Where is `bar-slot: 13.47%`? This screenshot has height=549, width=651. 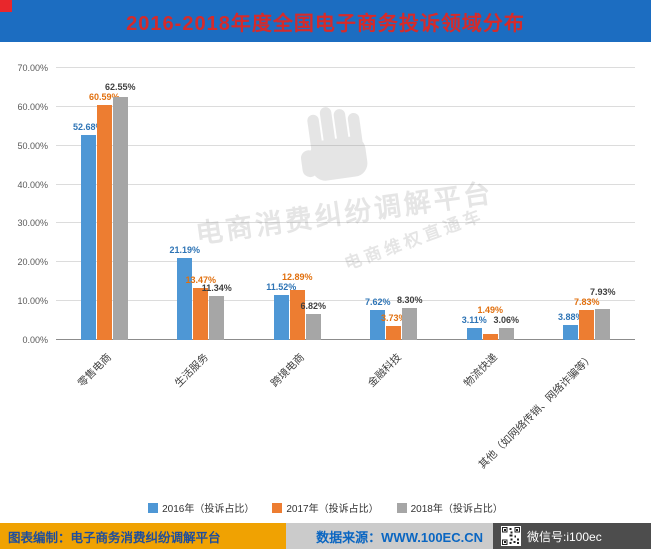
bar-slot: 13.47% is located at coordinates (200, 204).